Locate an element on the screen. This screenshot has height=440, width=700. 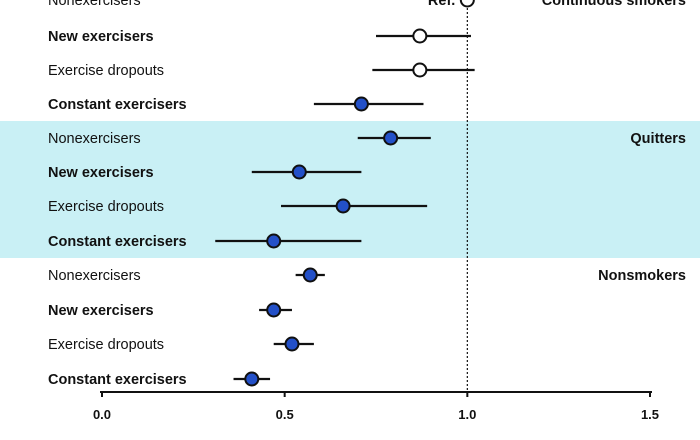
reference-label: Ref. is located at coordinates (441, 4).